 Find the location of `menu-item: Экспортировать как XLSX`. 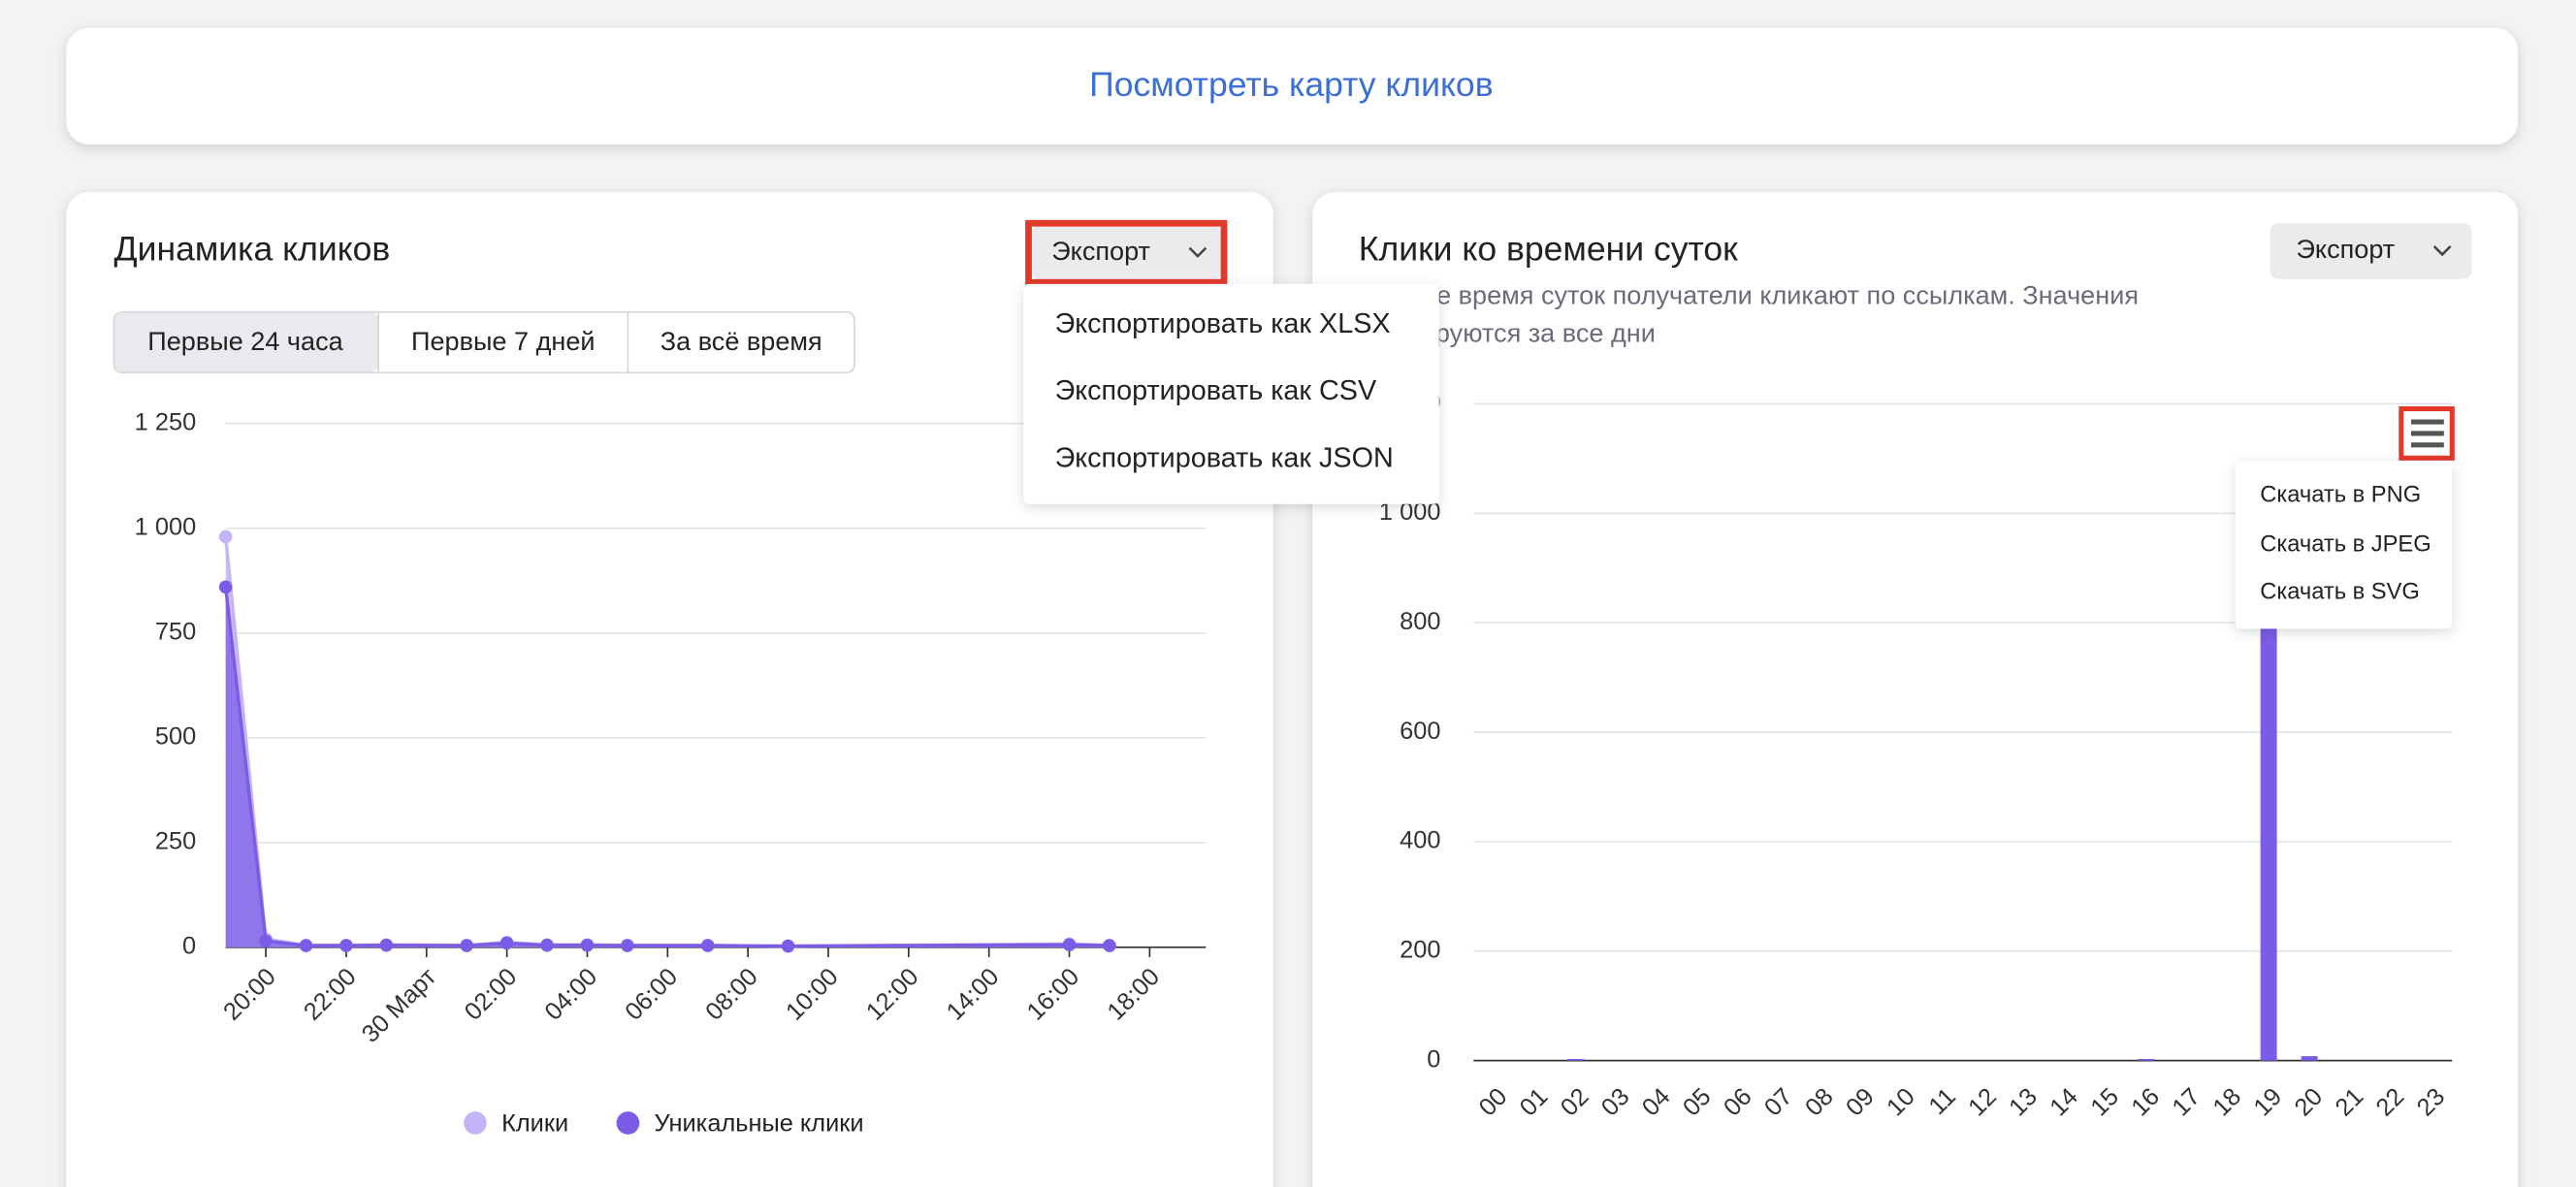

menu-item: Экспортировать как XLSX is located at coordinates (1223, 323).